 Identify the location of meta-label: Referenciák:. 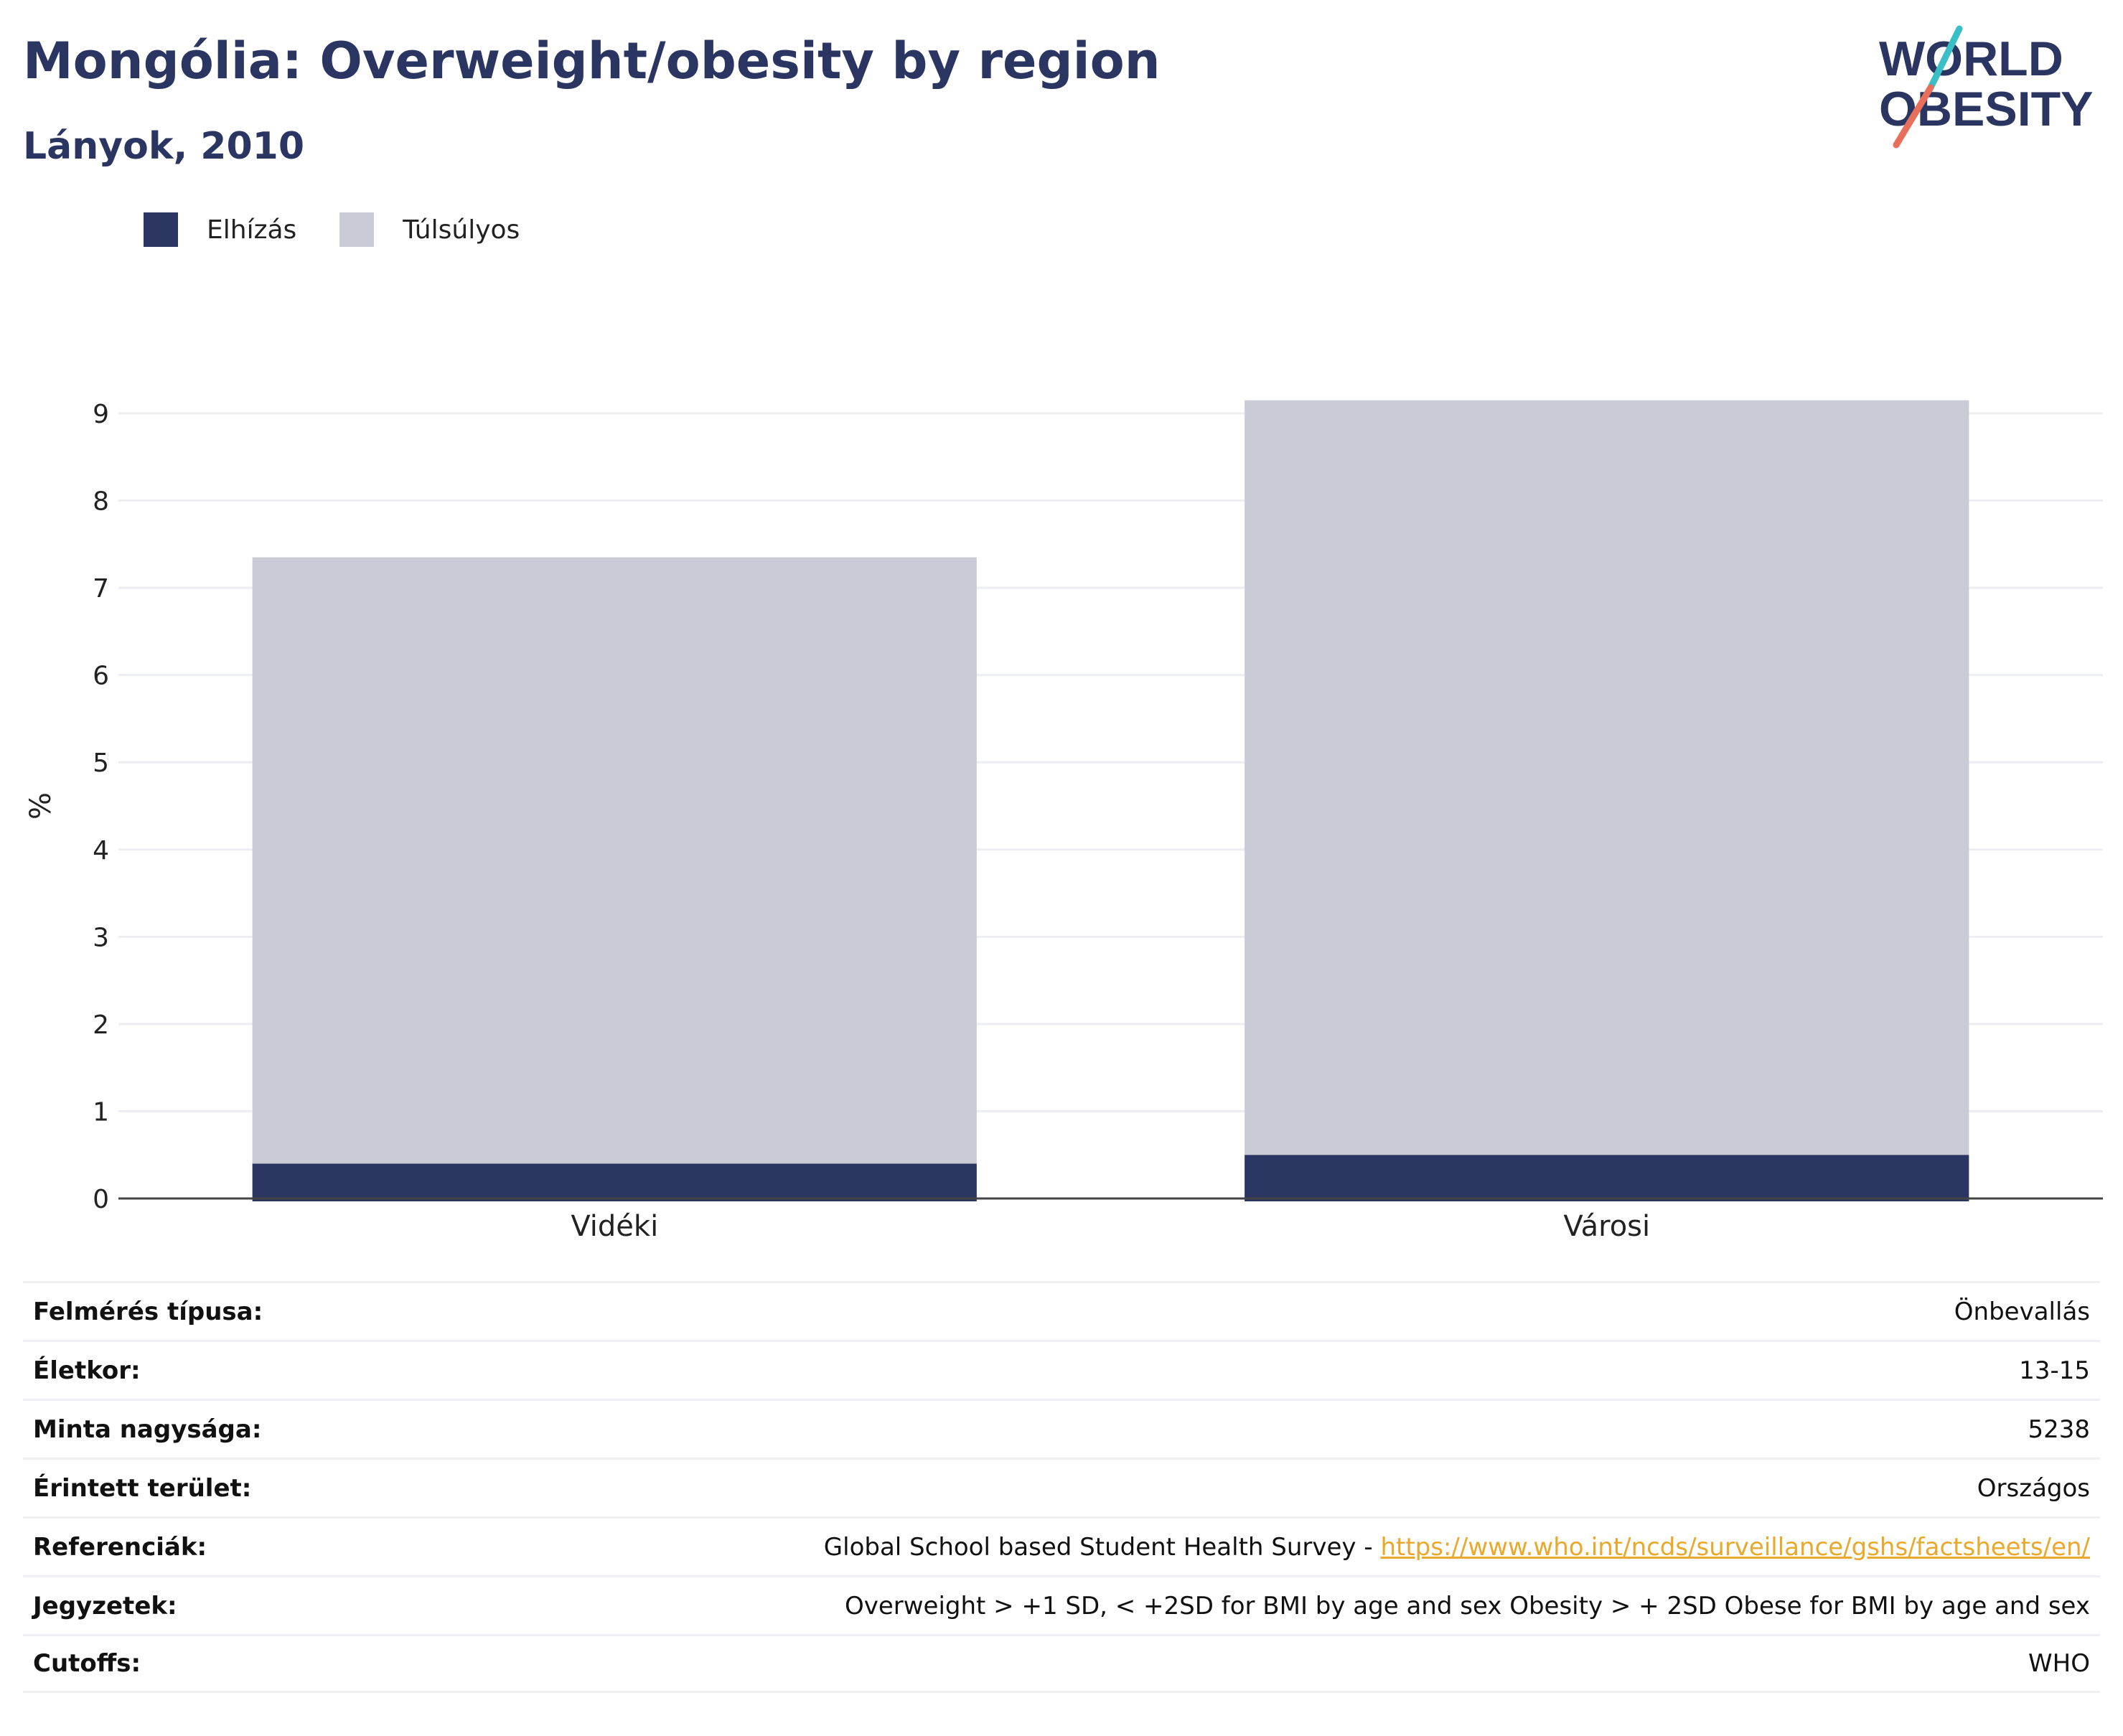
(120, 1547).